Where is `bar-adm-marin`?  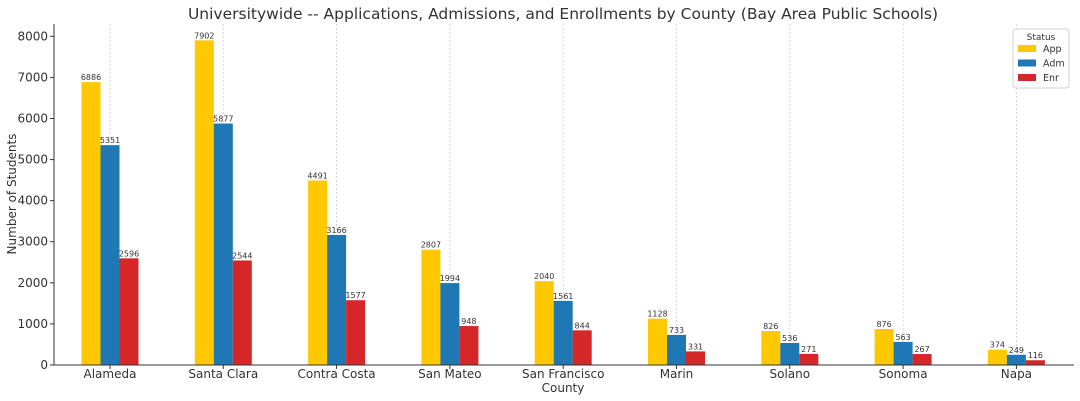
bar-adm-marin is located at coordinates (676, 349).